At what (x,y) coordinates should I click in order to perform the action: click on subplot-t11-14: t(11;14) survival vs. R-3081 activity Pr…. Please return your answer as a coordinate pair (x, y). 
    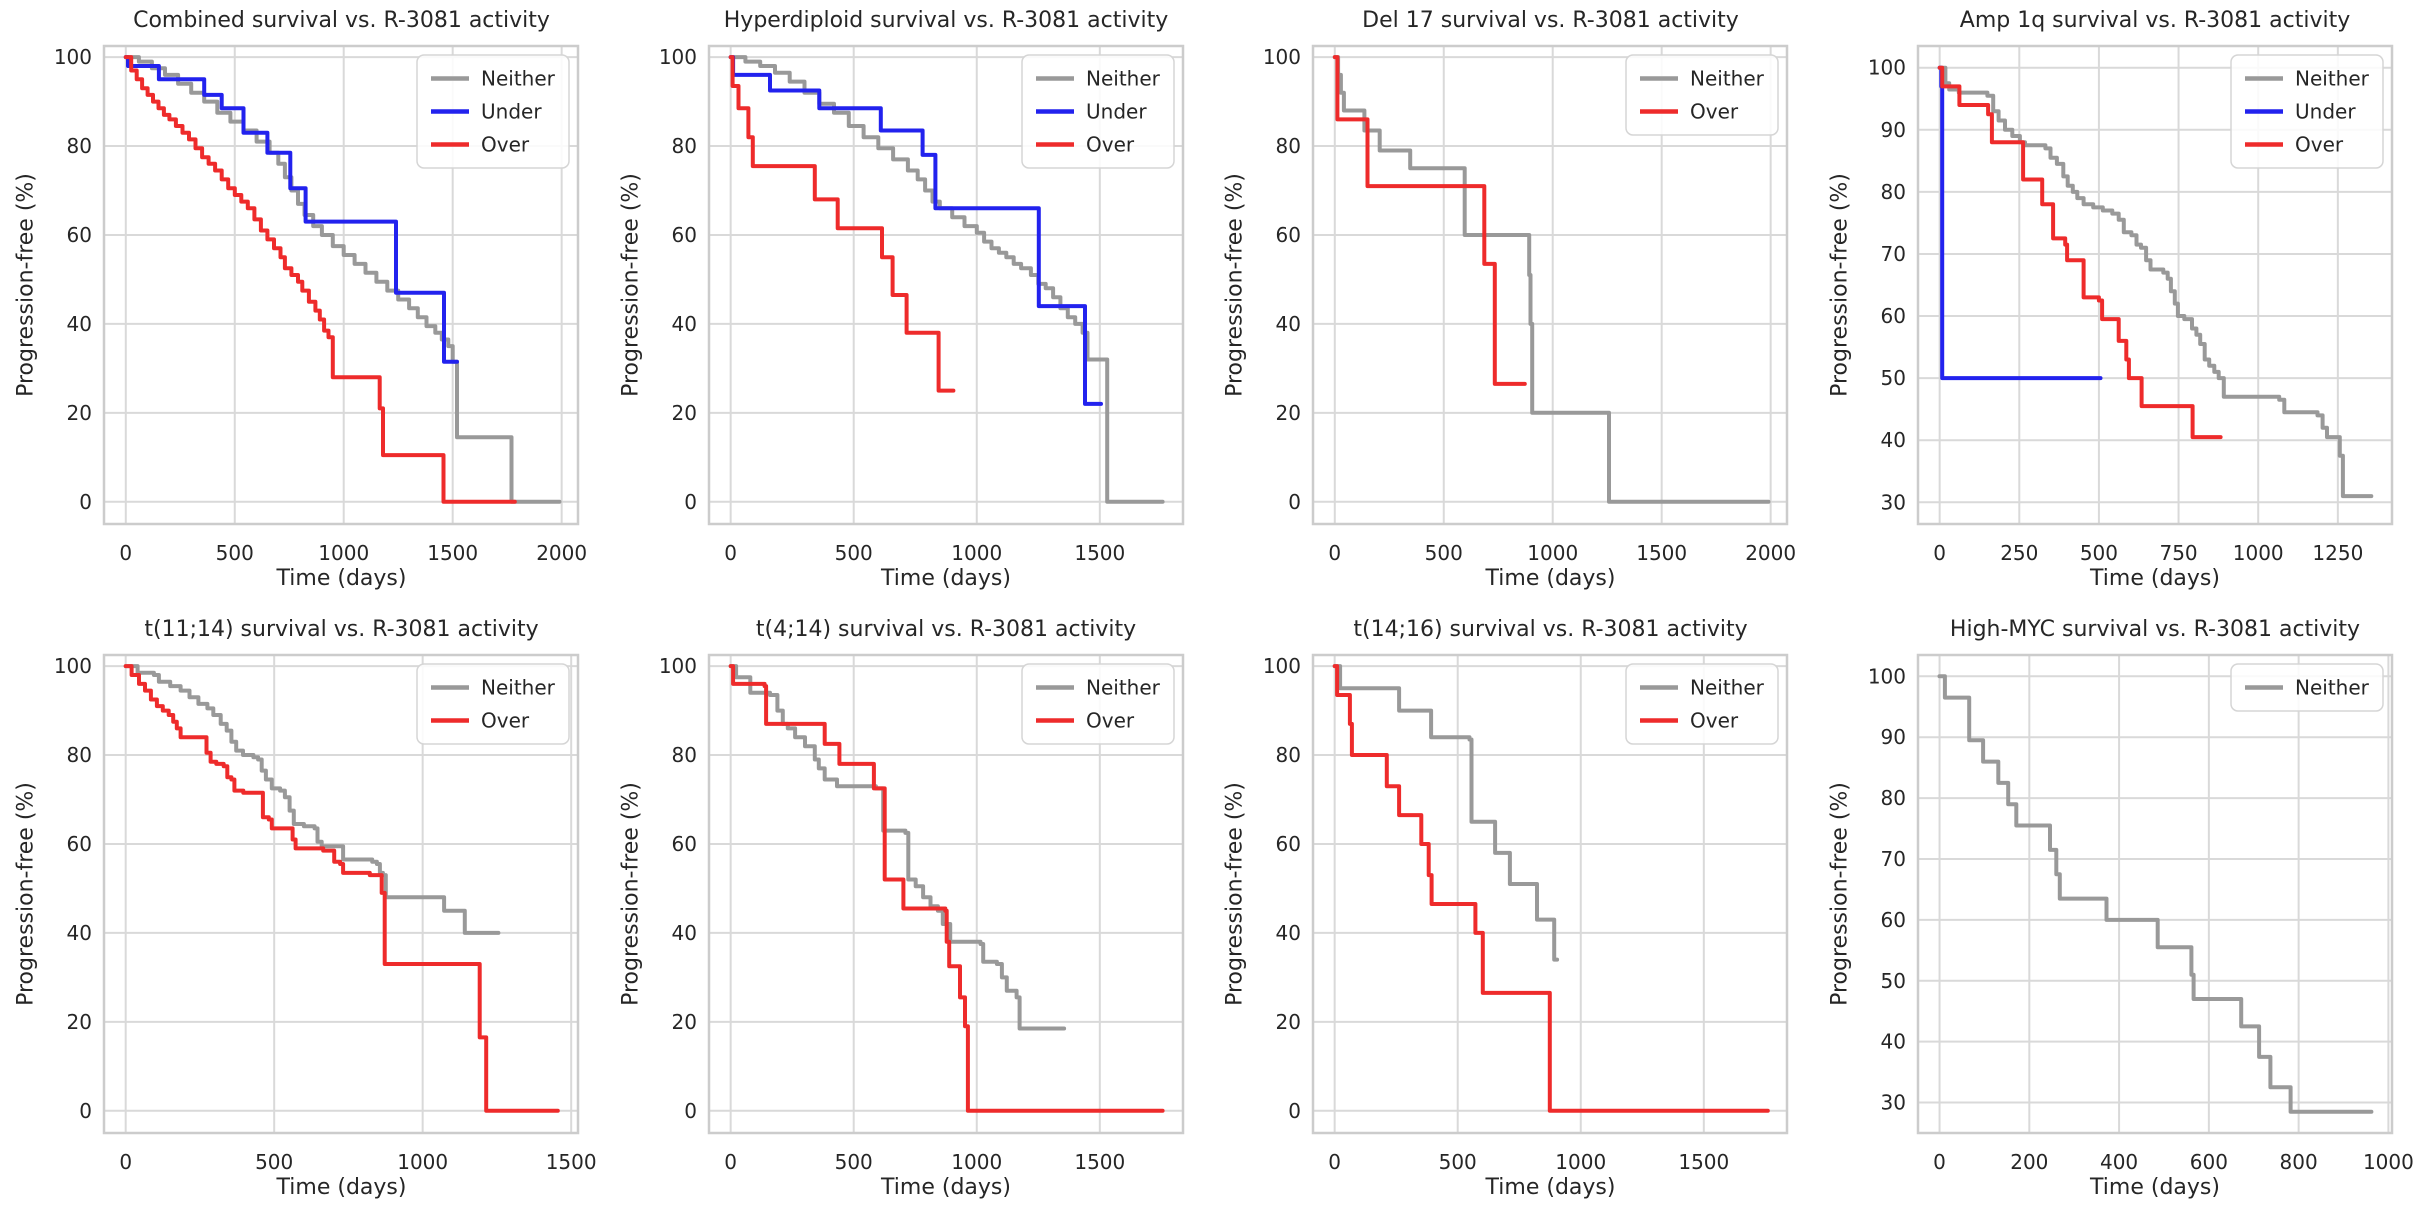
    Looking at the image, I should click on (302, 913).